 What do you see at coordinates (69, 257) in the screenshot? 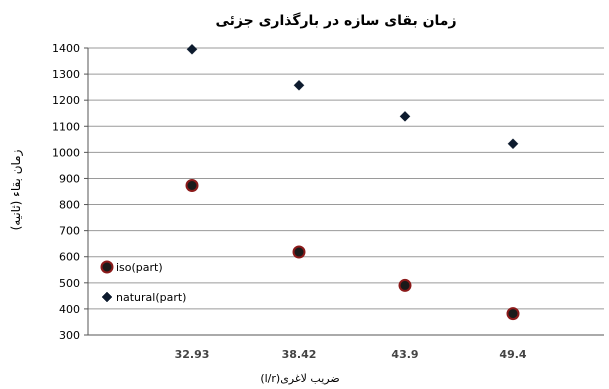
I see `y-tick-label: 600` at bounding box center [69, 257].